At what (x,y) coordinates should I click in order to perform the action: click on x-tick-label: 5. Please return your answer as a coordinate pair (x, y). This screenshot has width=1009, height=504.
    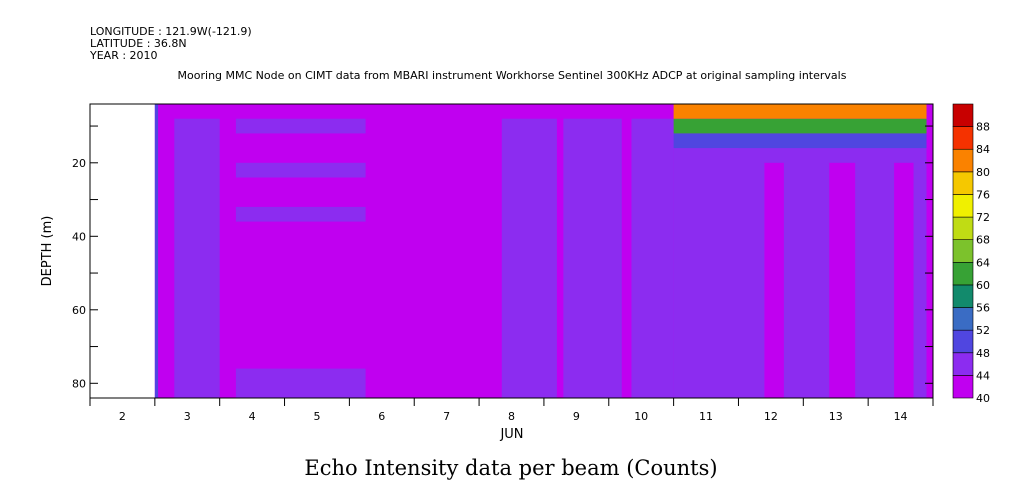
    Looking at the image, I should click on (316, 416).